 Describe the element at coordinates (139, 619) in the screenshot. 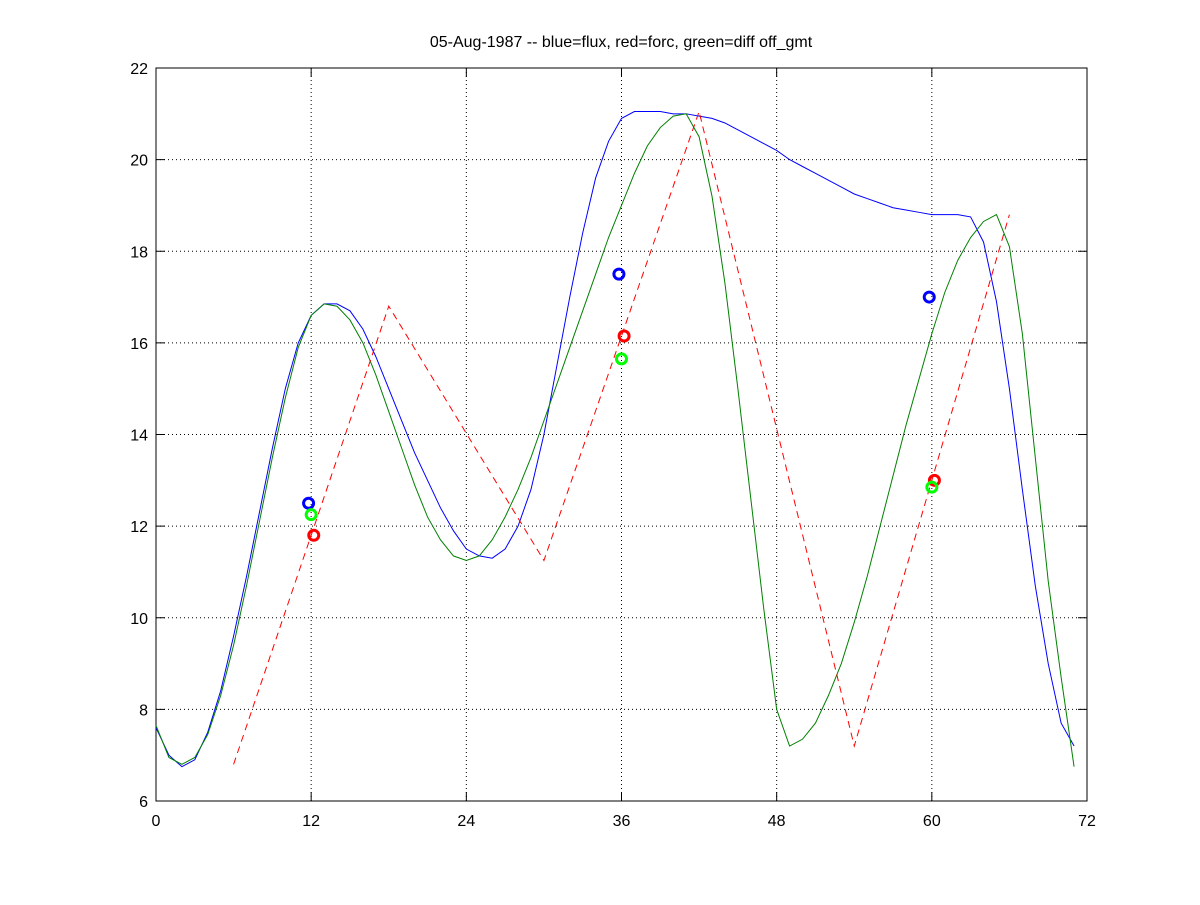

I see `y-tick-label: 10` at that location.